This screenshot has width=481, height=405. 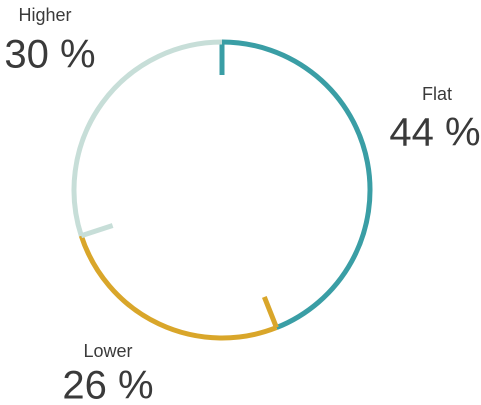 I want to click on segment-label: Flat, so click(x=437, y=94).